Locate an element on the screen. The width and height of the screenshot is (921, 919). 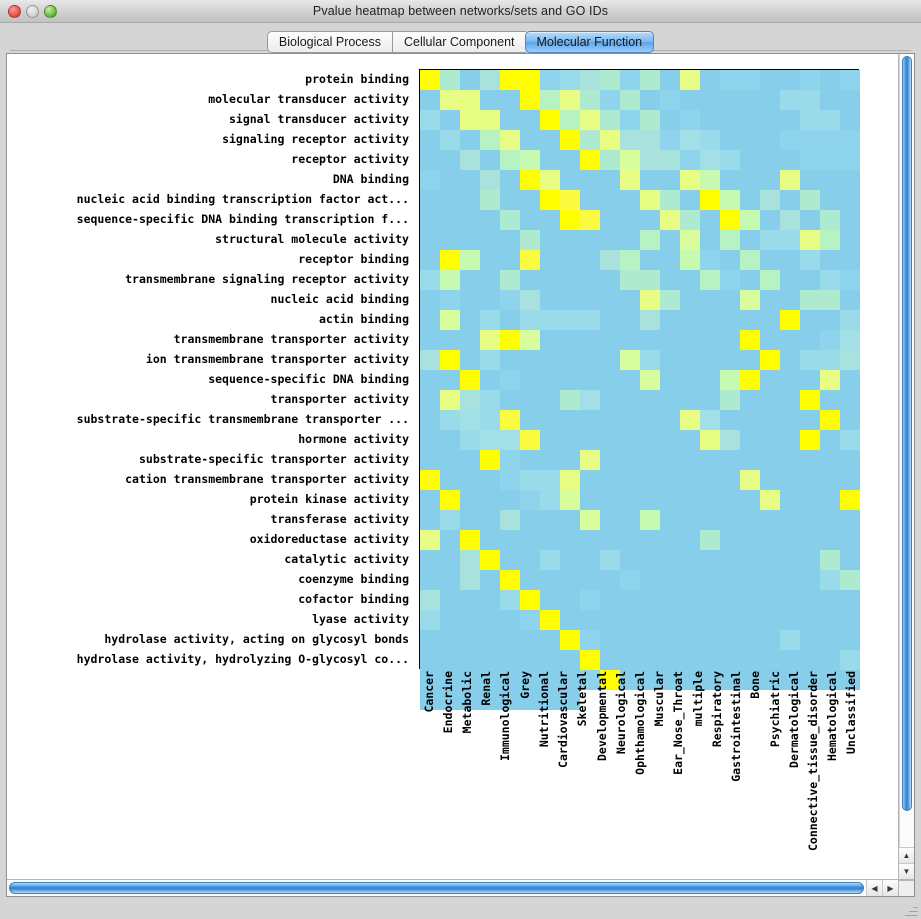
tab-molecular-function: Molecular Function is located at coordinates (589, 42).